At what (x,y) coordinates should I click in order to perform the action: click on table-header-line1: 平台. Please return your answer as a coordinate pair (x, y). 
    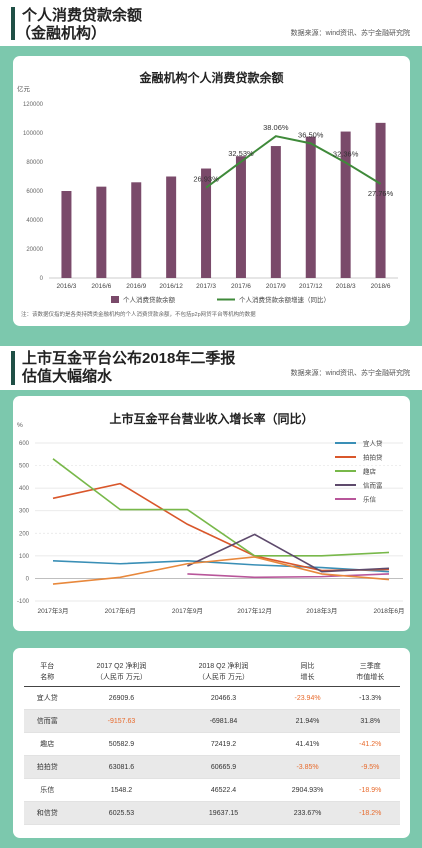
    Looking at the image, I should click on (47, 666).